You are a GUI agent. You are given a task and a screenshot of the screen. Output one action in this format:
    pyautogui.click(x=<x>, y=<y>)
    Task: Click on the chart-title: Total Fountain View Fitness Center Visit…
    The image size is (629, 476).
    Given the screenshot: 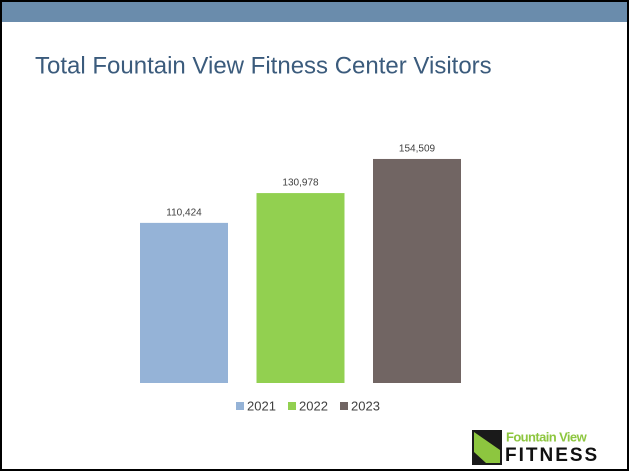 What is the action you would take?
    pyautogui.click(x=263, y=65)
    